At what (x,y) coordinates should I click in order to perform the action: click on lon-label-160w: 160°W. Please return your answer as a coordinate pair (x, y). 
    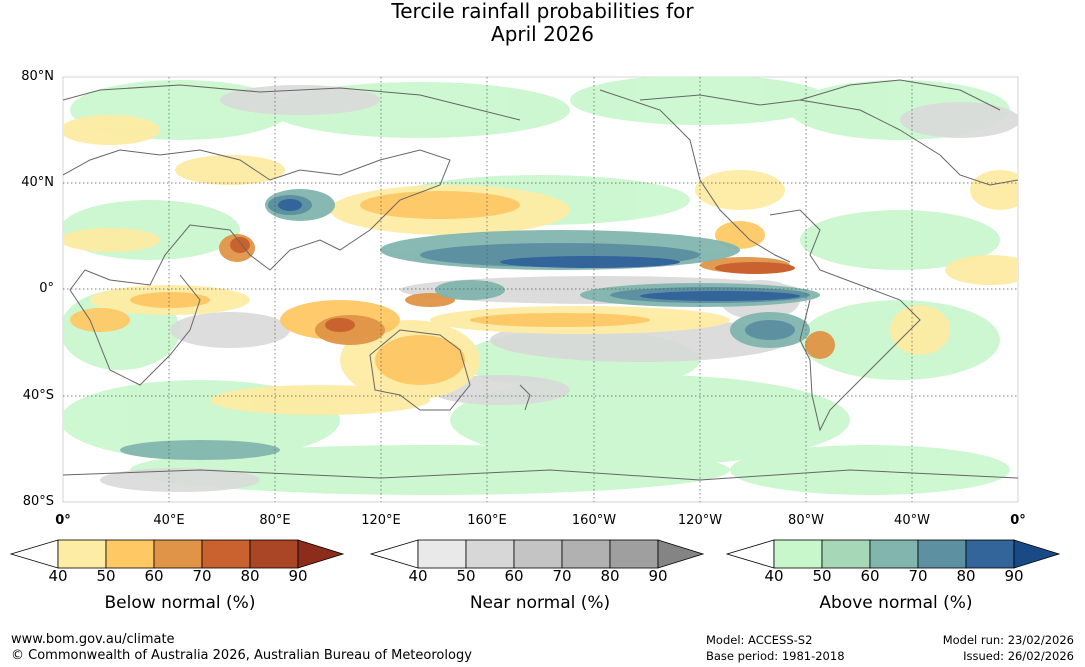
    Looking at the image, I should click on (594, 520).